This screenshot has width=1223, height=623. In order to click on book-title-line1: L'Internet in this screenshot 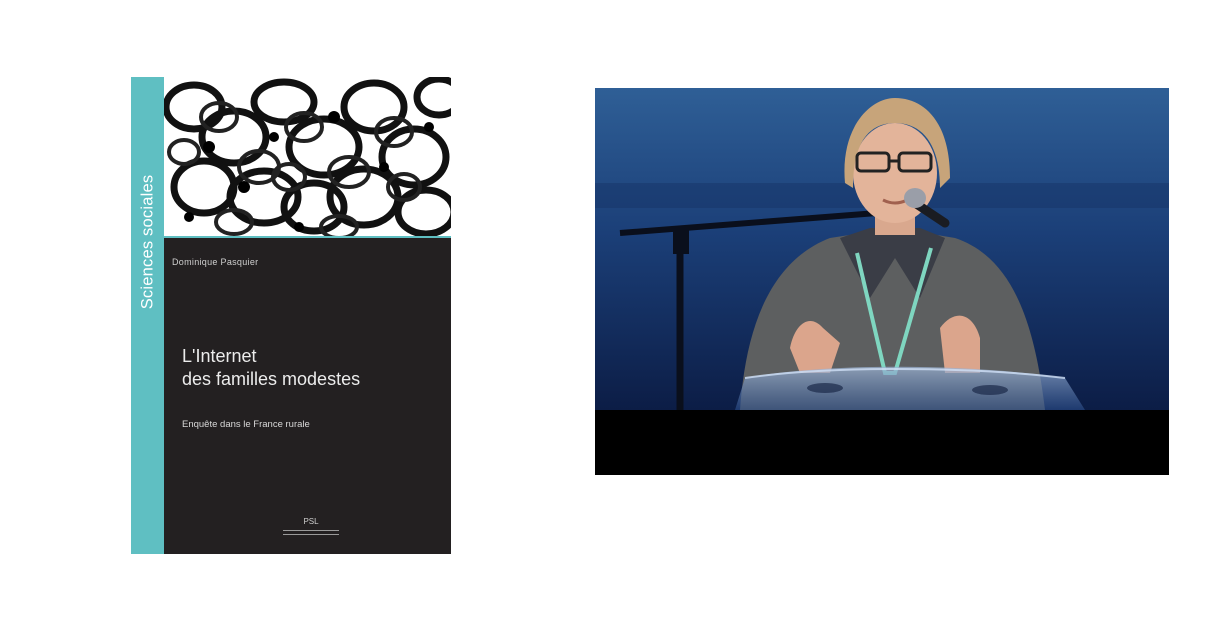, I will do `click(219, 356)`.